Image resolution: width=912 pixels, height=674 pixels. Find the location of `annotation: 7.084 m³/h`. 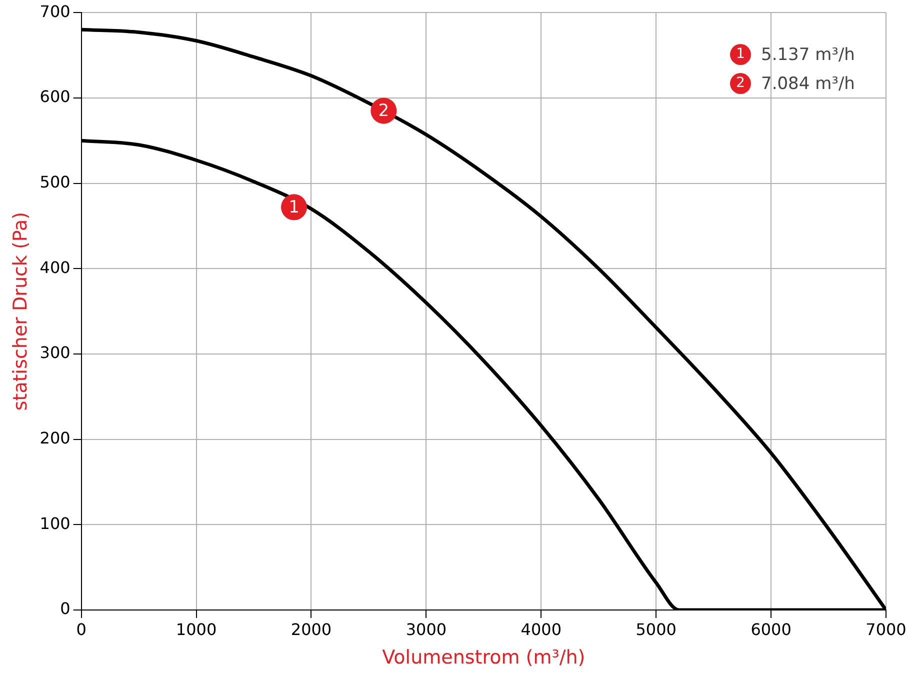

annotation: 7.084 m³/h is located at coordinates (808, 84).